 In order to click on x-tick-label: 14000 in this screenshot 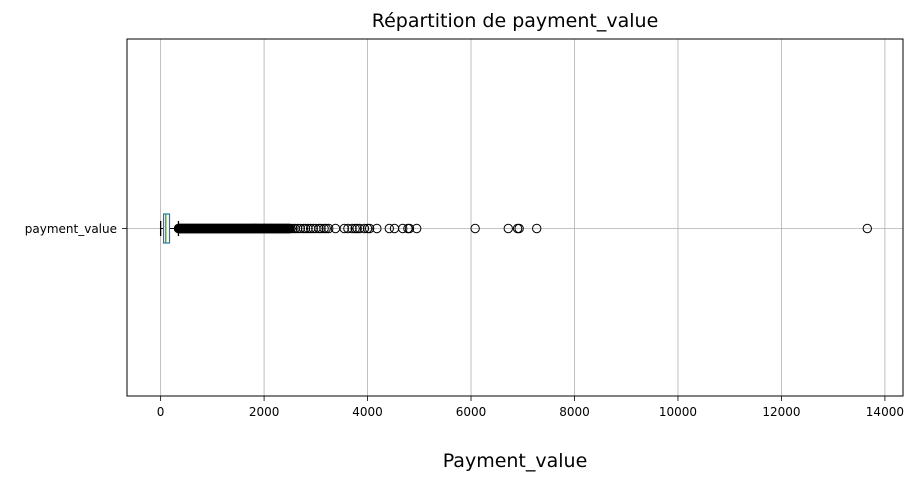, I will do `click(885, 412)`.